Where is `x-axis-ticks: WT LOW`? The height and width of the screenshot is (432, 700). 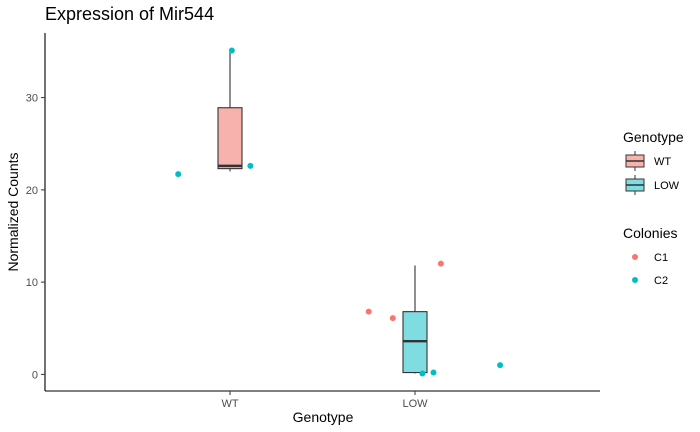 x-axis-ticks: WT LOW is located at coordinates (324, 400).